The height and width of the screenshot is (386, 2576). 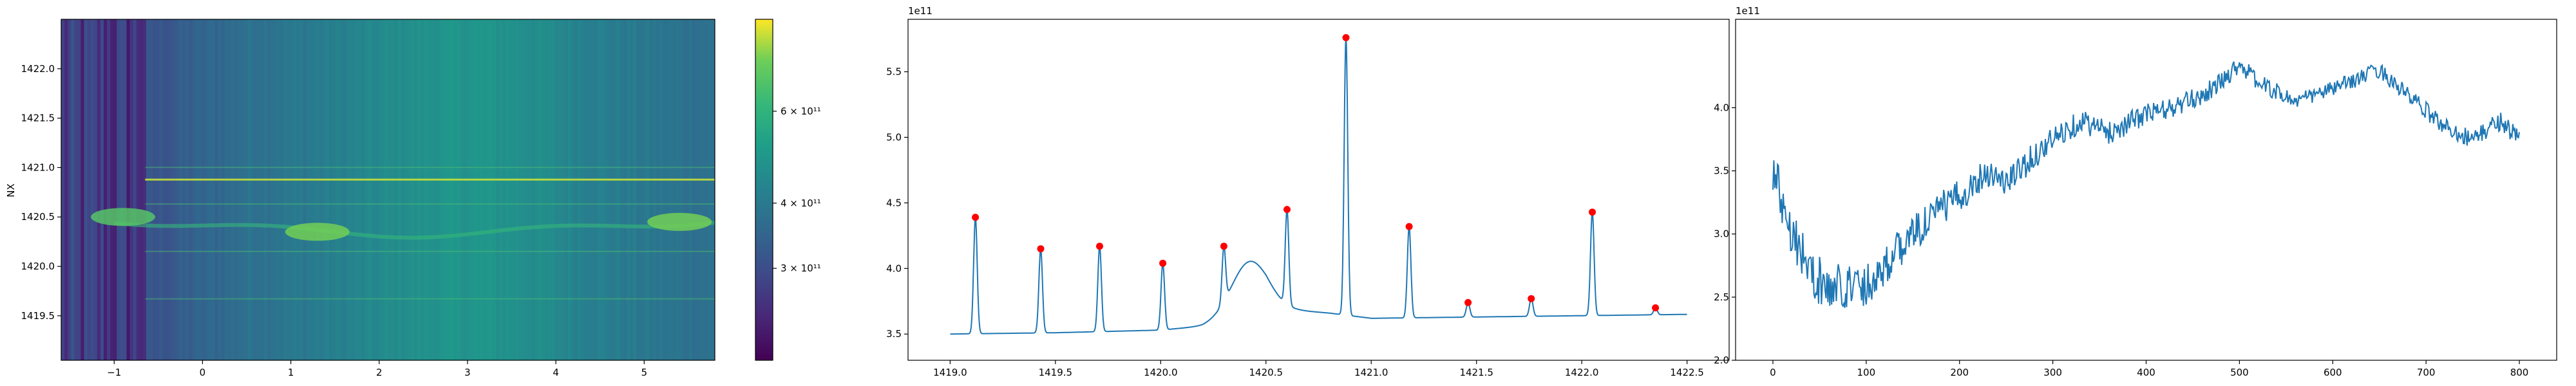 What do you see at coordinates (797, 190) in the screenshot?
I see `colorbar-ticks: 3 × 10¹¹ 4 × 10¹¹ 6 × 10¹¹` at bounding box center [797, 190].